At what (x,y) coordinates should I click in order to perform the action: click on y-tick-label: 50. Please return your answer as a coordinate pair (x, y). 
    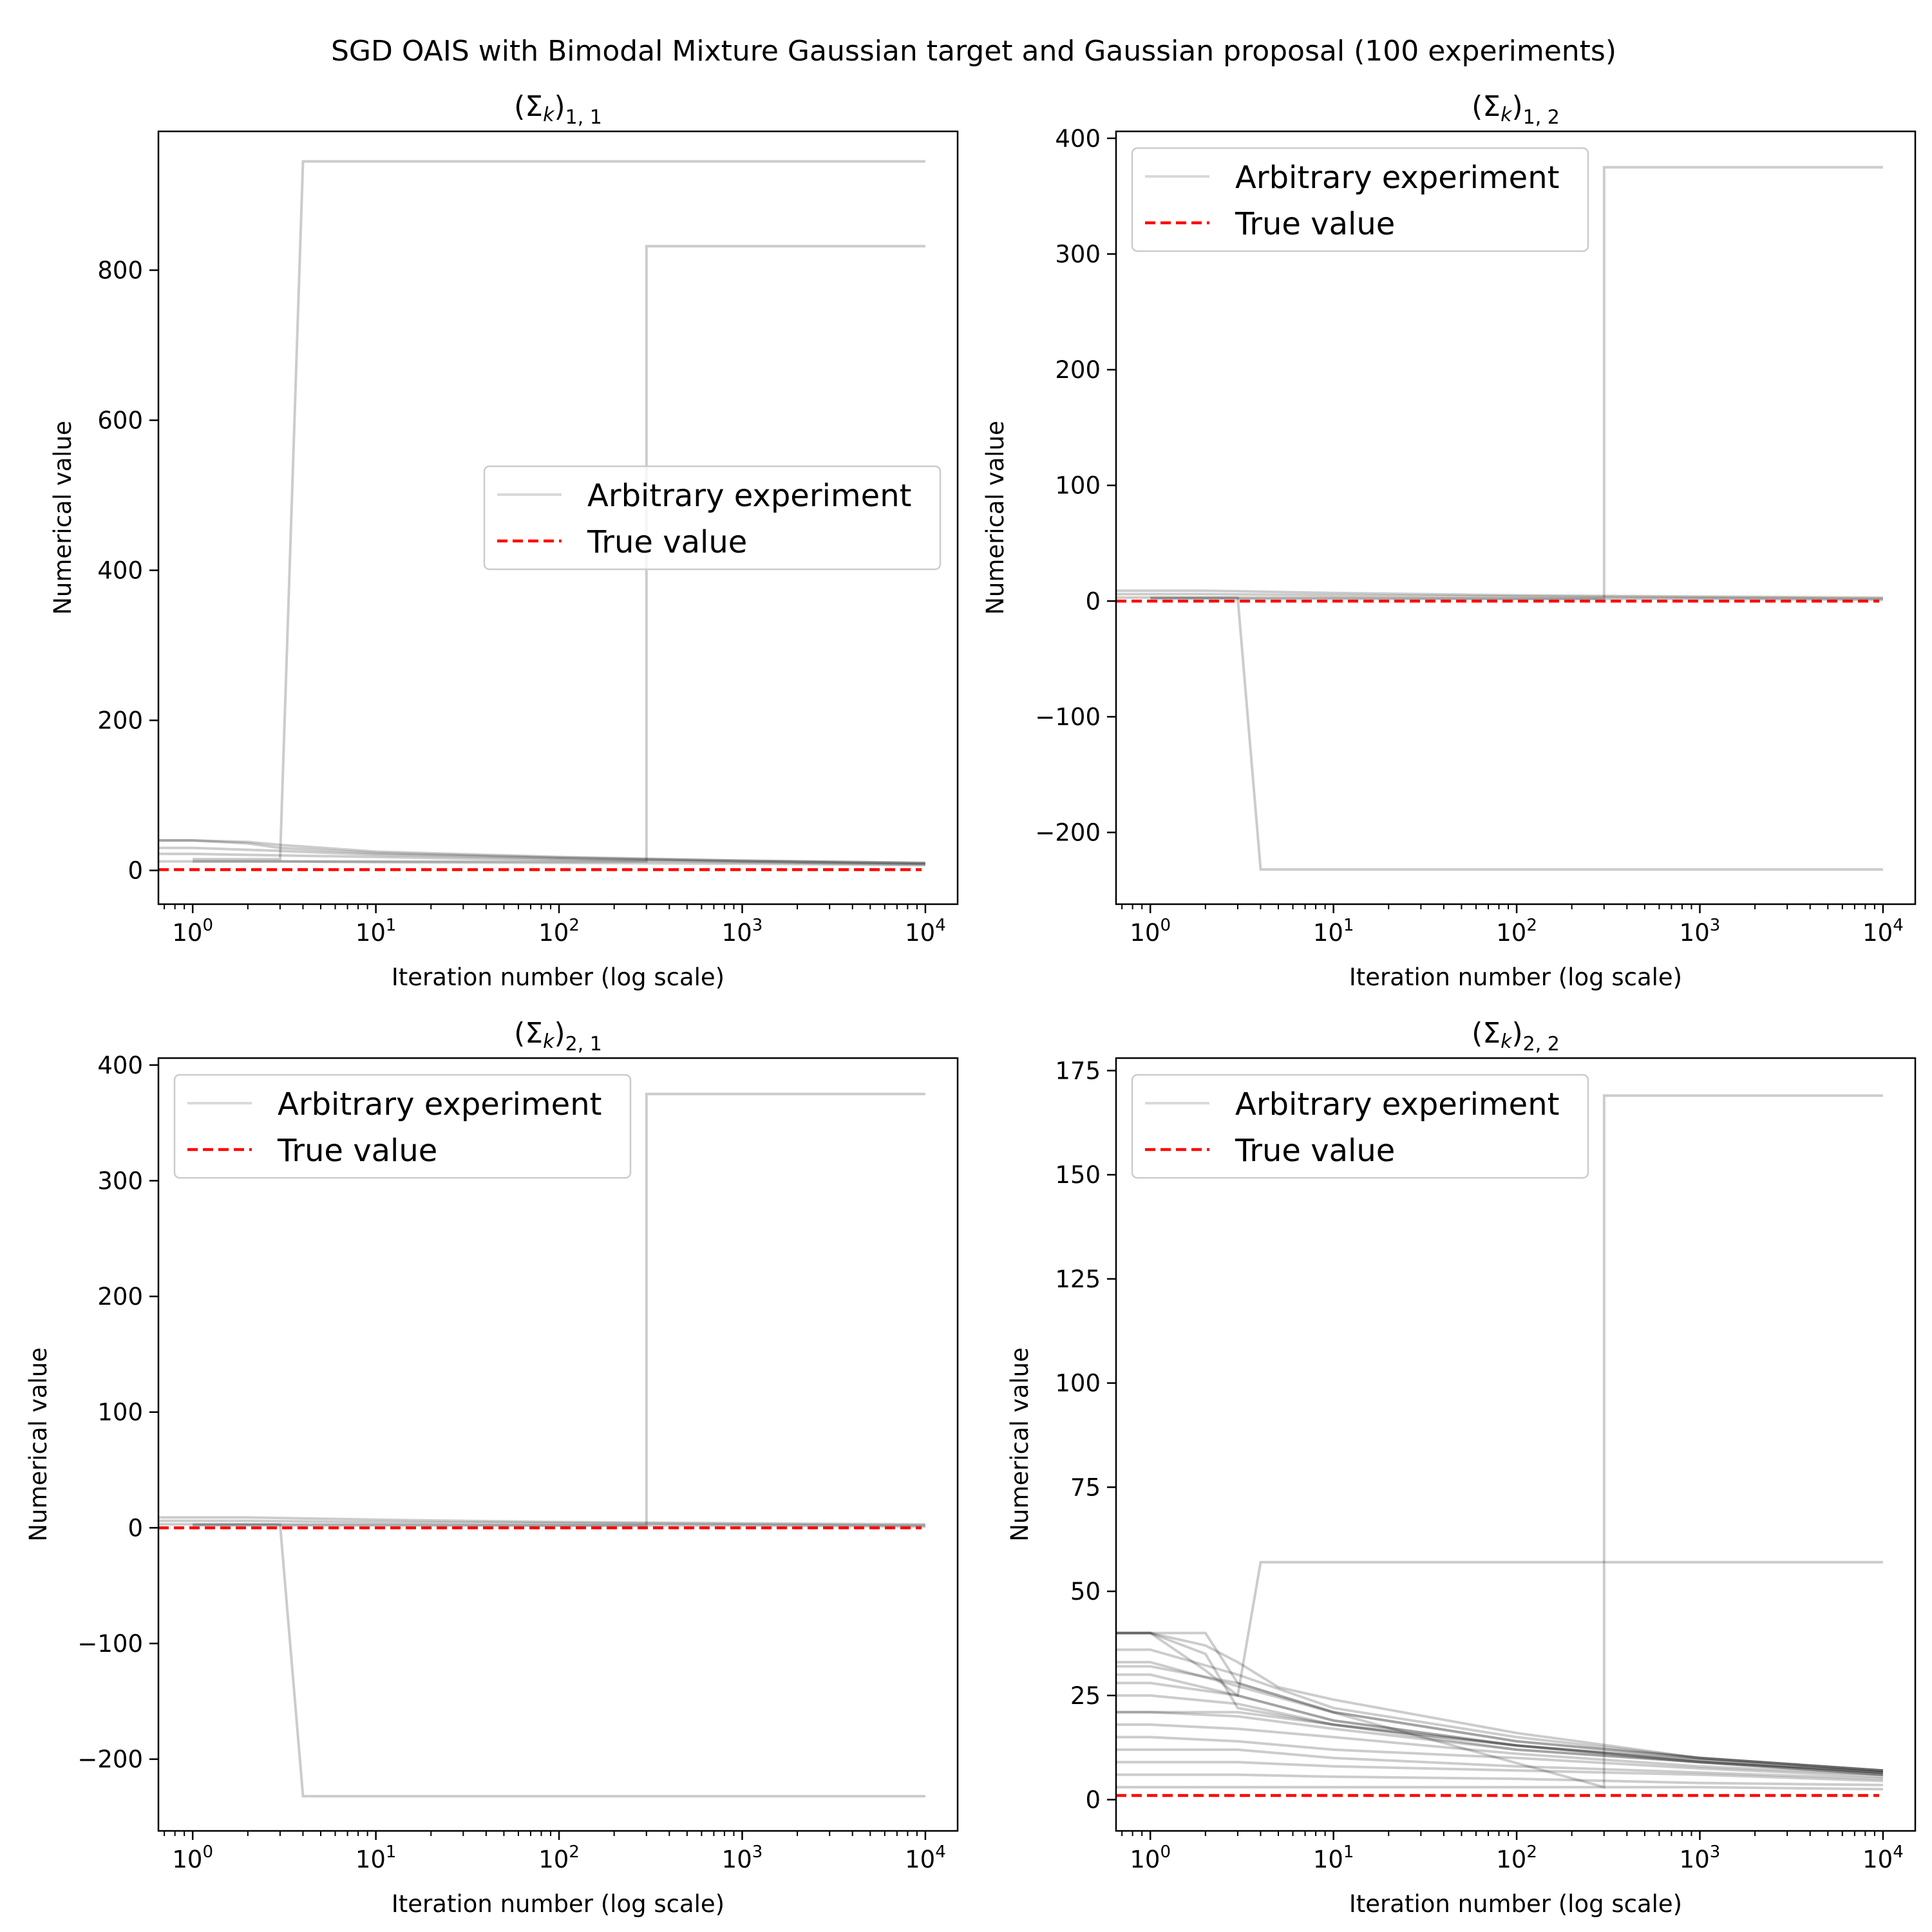
    Looking at the image, I should click on (1085, 1591).